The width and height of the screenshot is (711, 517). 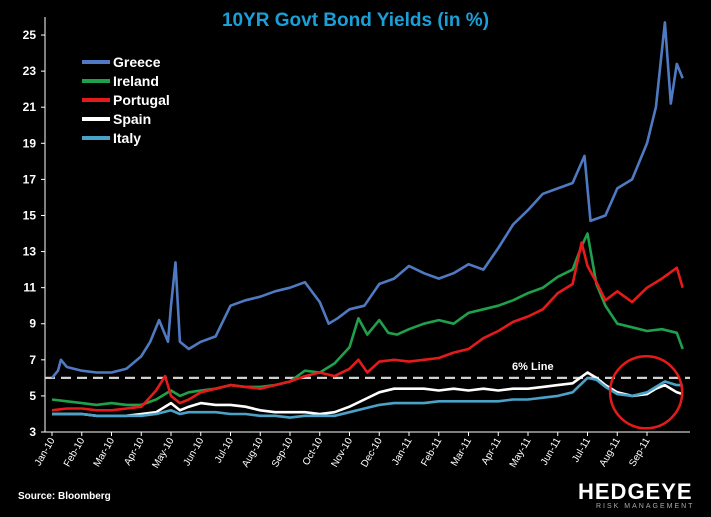 What do you see at coordinates (521, 453) in the screenshot?
I see `x-tick-label: May-11` at bounding box center [521, 453].